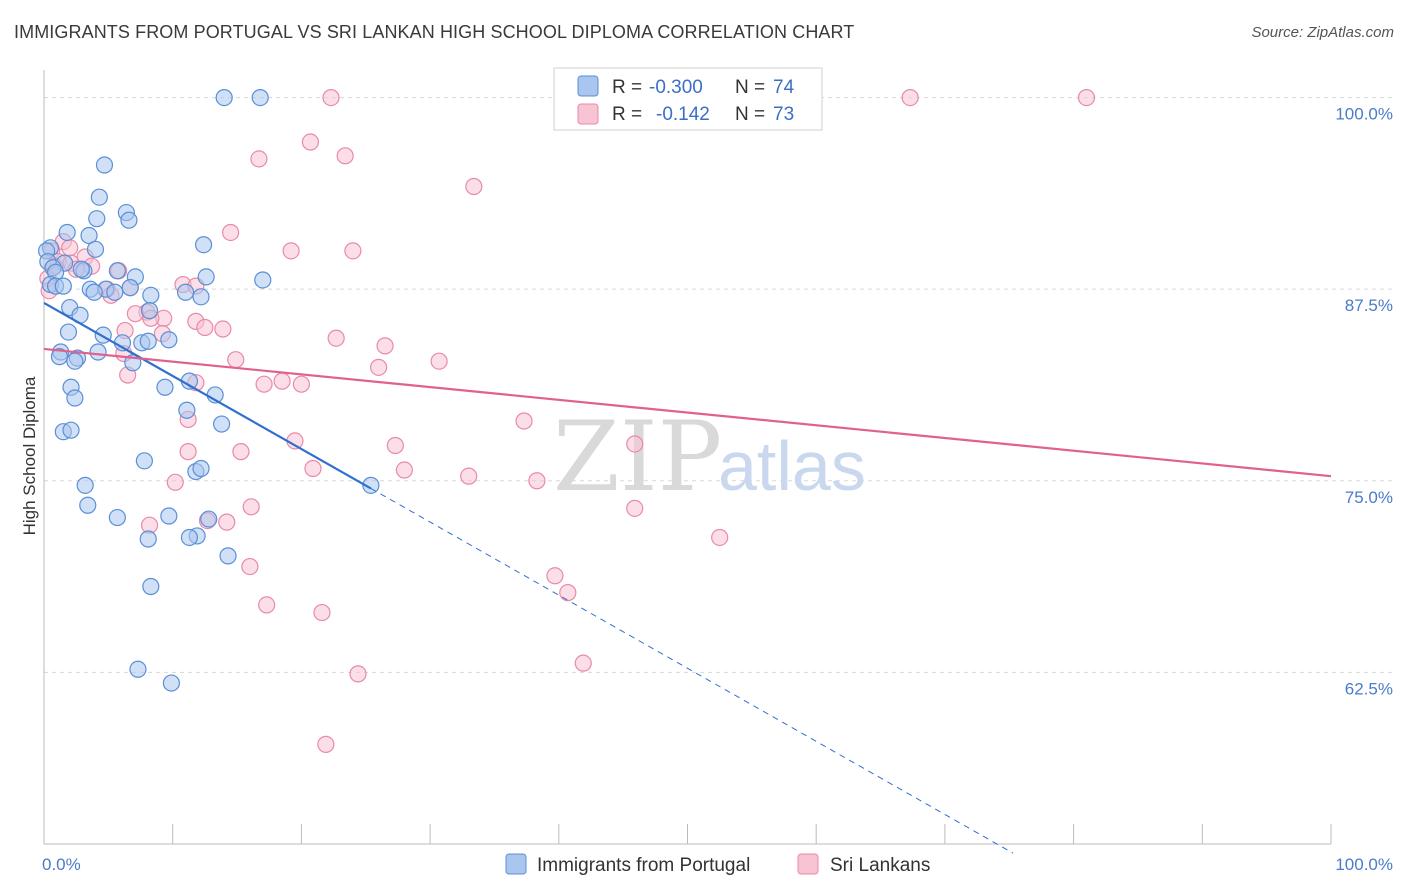  I want to click on trend-line-sri-lankans, so click(687, 412).